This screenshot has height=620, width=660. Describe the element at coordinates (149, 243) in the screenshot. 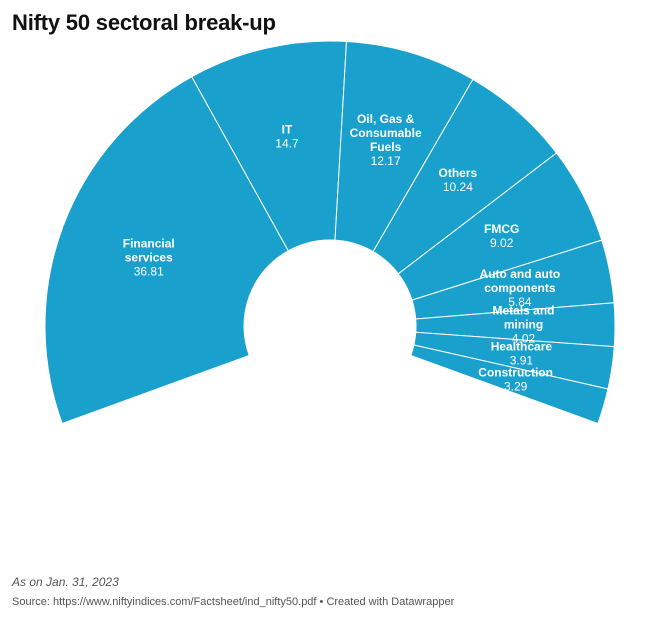

I see `slice-label-text: Financial` at that location.